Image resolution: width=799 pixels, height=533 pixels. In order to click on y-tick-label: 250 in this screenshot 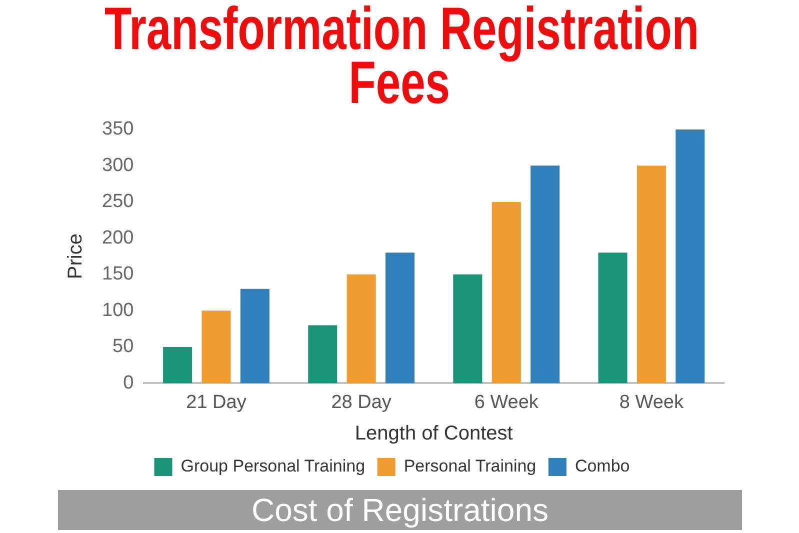, I will do `click(118, 201)`.